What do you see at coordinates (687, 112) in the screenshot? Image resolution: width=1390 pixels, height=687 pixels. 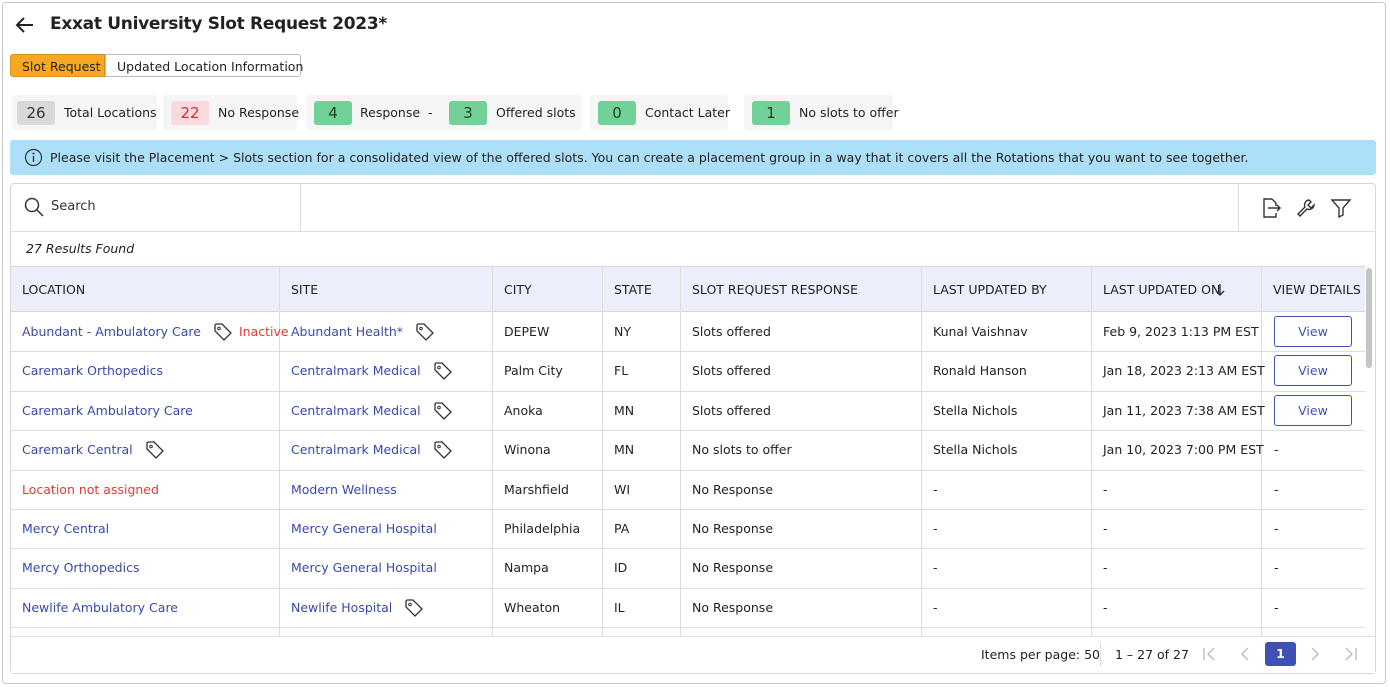 I see `stat-label: Contact Later` at bounding box center [687, 112].